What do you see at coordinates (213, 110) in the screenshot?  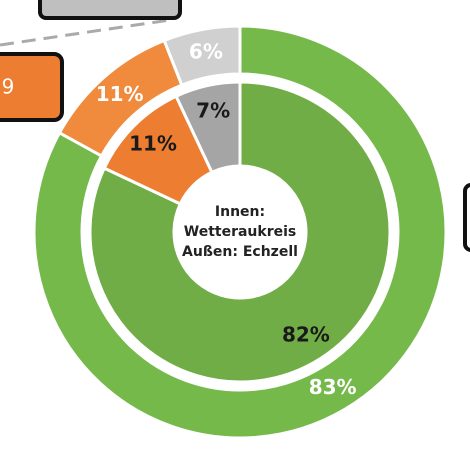 I see `data-label: 7%` at bounding box center [213, 110].